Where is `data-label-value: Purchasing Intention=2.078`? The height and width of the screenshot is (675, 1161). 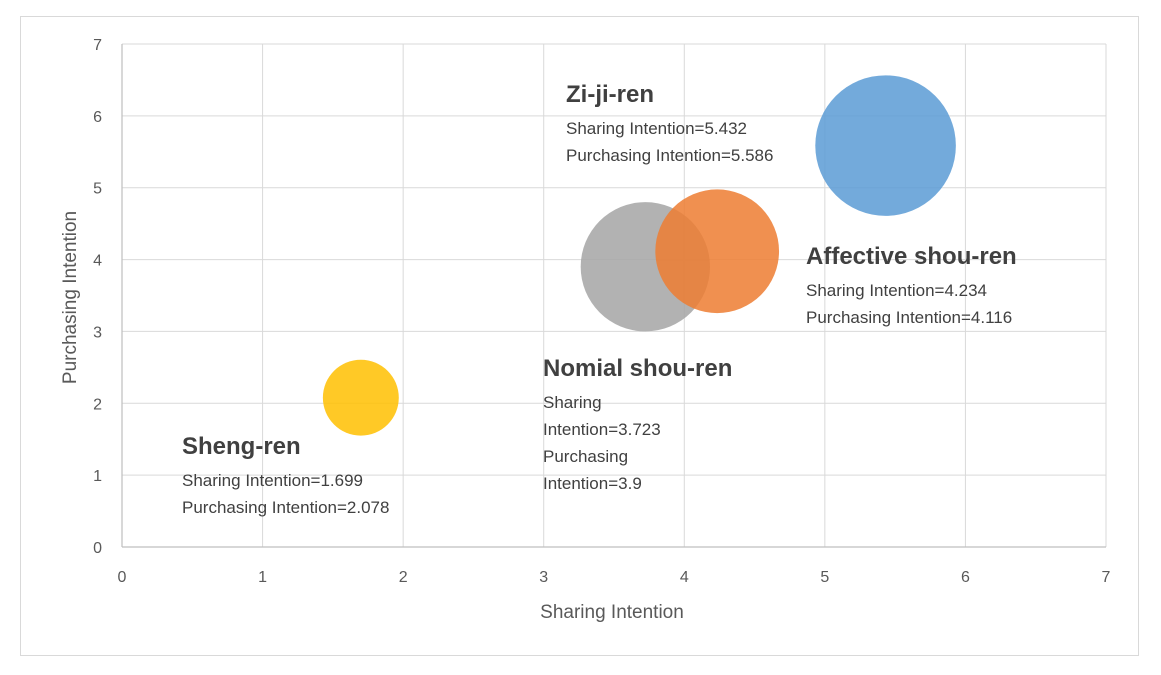
data-label-value: Purchasing Intention=2.078 is located at coordinates (285, 507).